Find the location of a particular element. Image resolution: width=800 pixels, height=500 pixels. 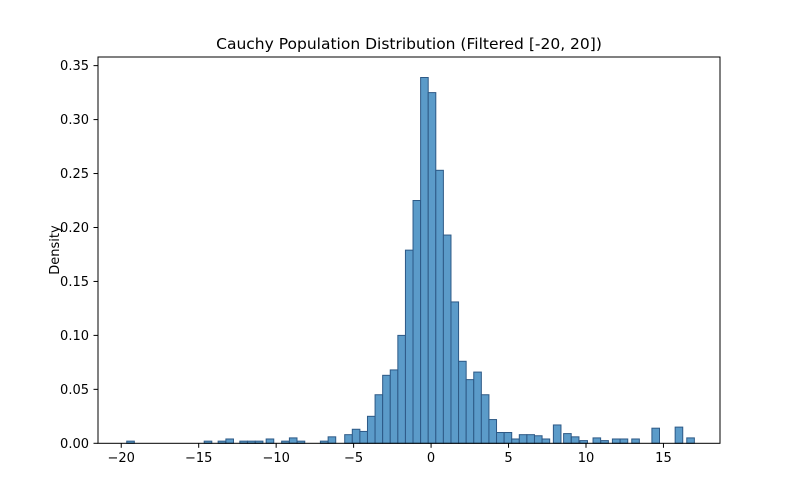

y-tick-label: 0.15 is located at coordinates (74, 282).